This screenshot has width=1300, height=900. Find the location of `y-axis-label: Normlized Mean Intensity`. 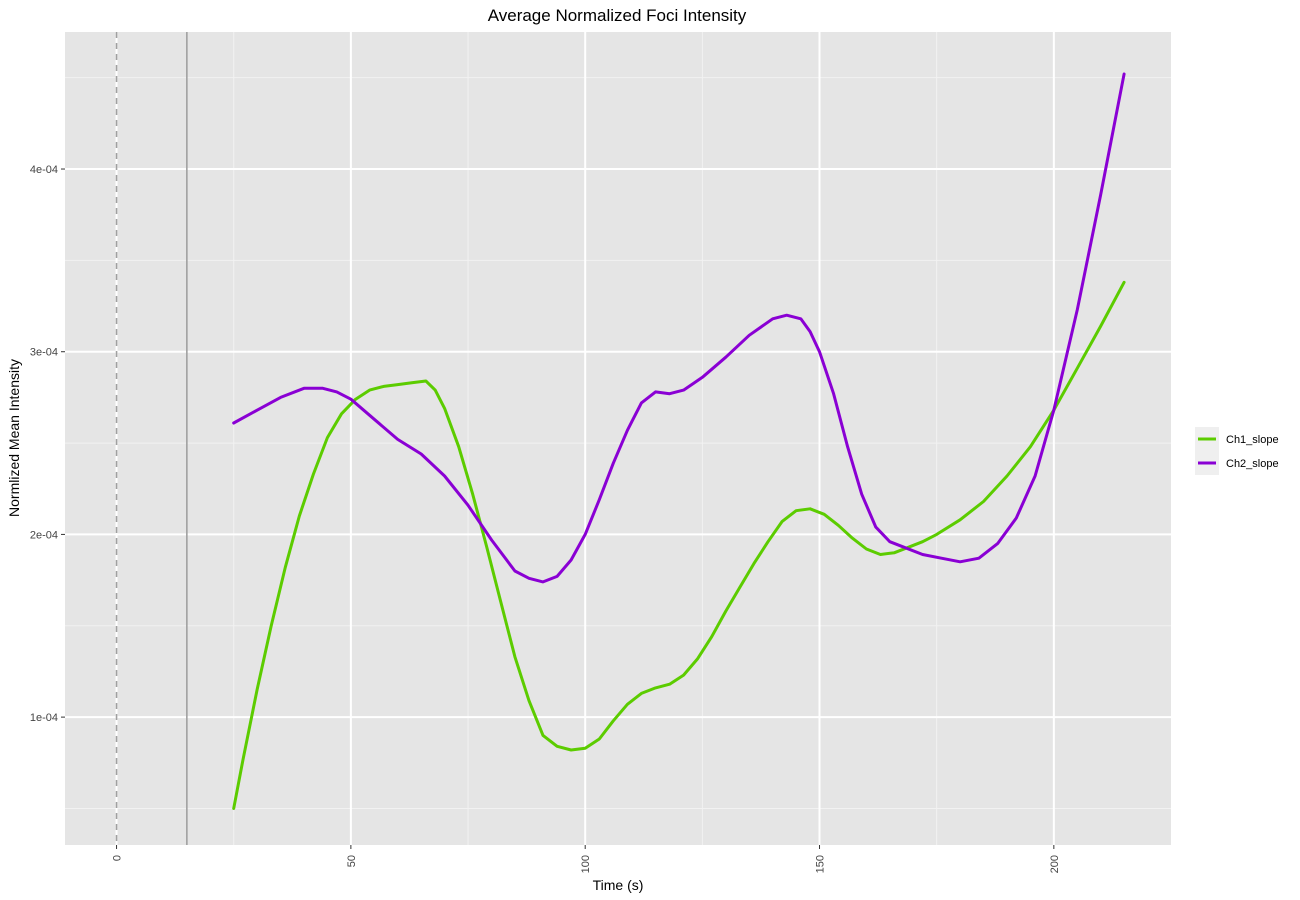

y-axis-label: Normlized Mean Intensity is located at coordinates (14, 438).